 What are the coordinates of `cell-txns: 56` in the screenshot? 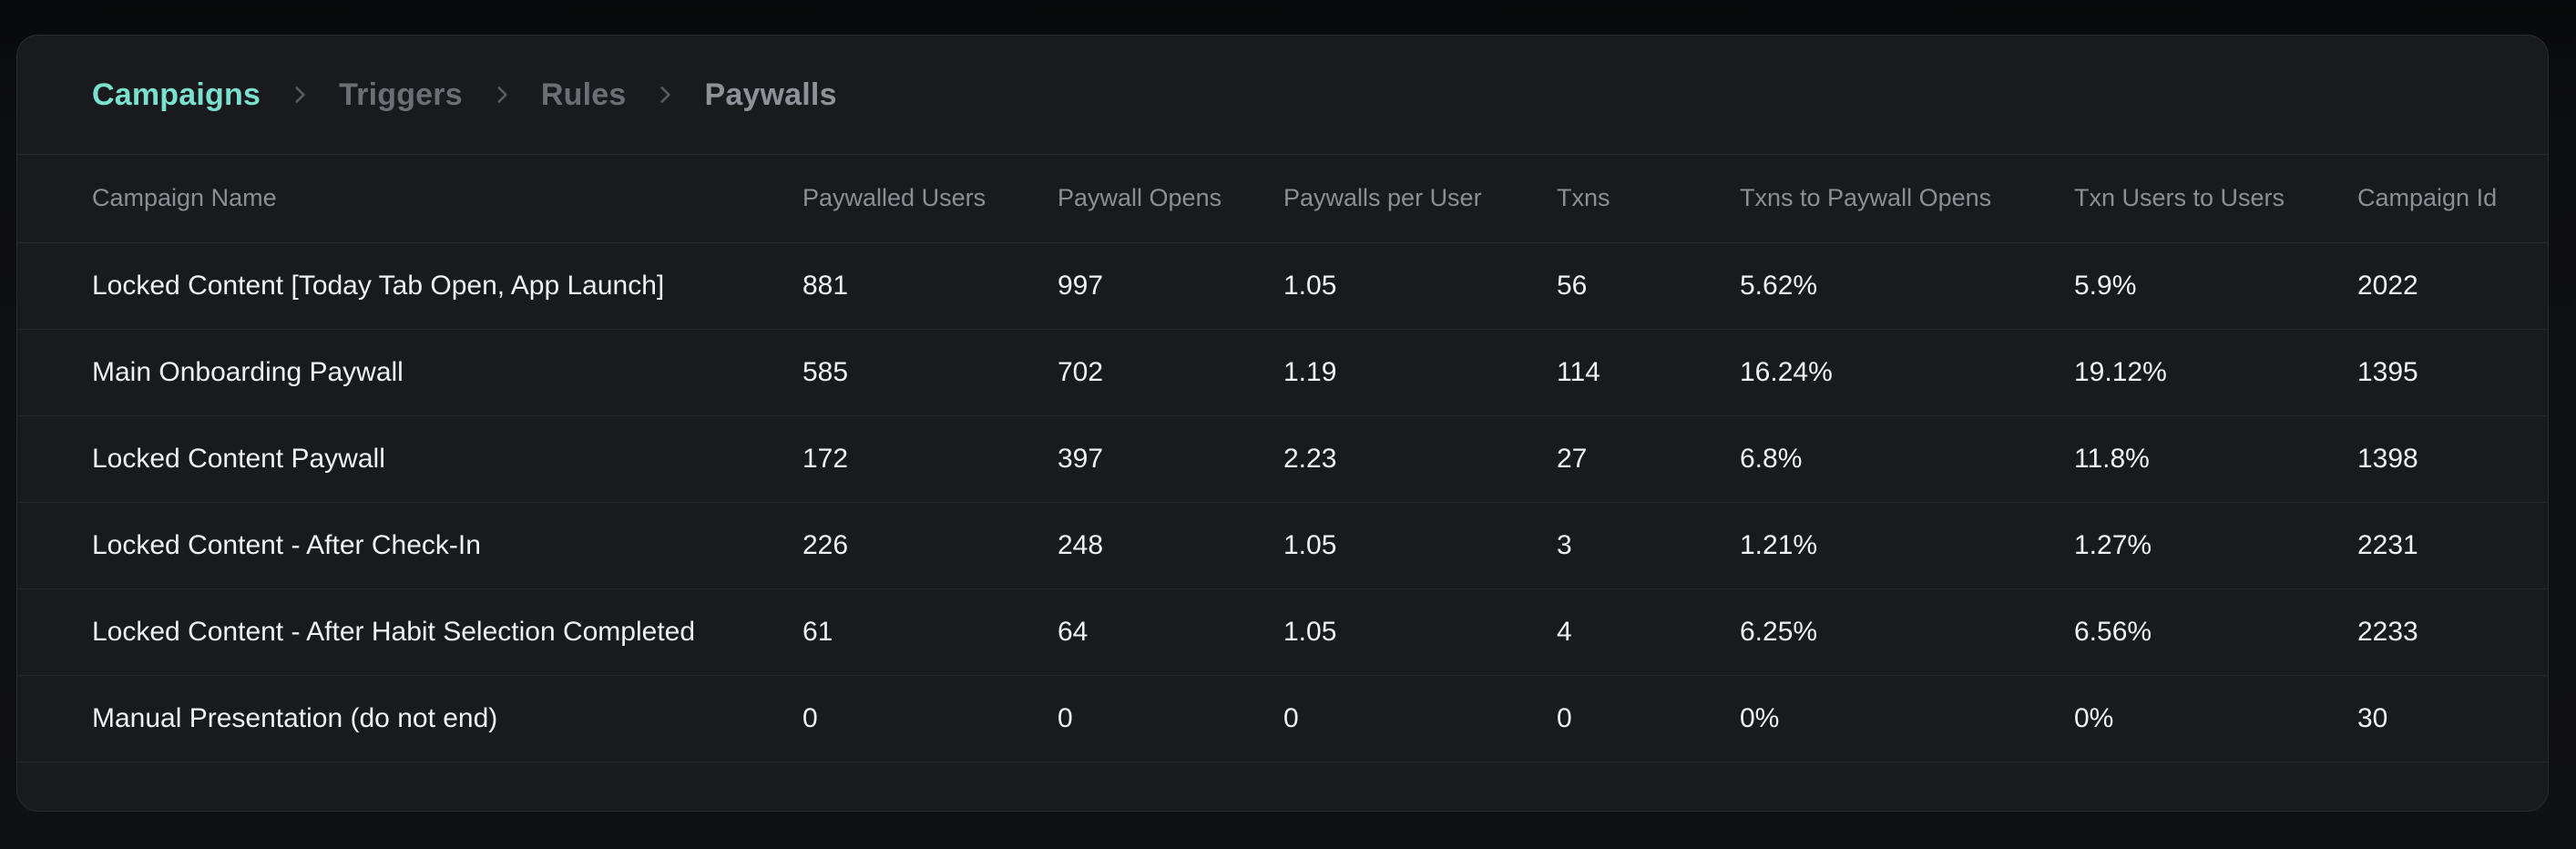 It's located at (1648, 286).